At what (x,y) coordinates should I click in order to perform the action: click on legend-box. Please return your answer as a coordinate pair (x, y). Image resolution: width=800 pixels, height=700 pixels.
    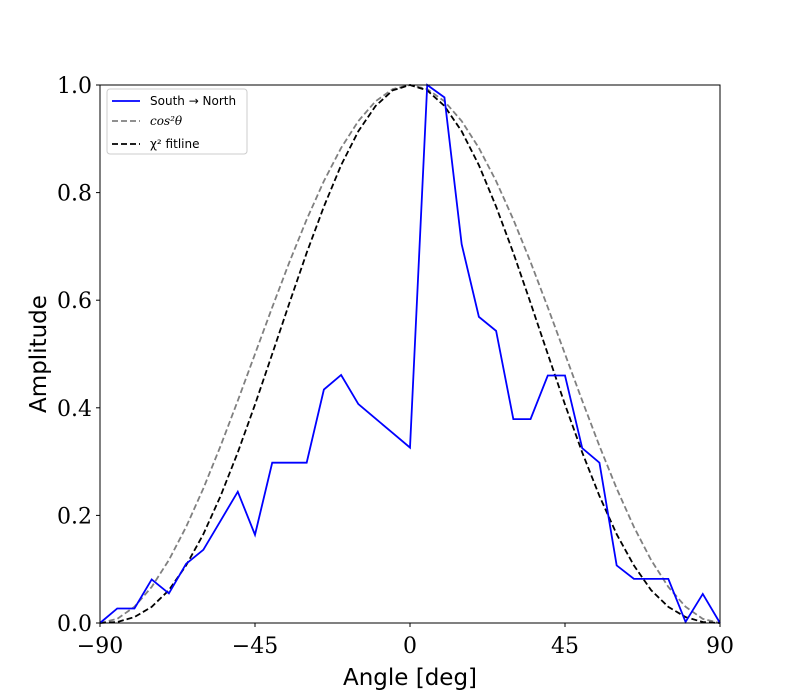
    Looking at the image, I should click on (177, 121).